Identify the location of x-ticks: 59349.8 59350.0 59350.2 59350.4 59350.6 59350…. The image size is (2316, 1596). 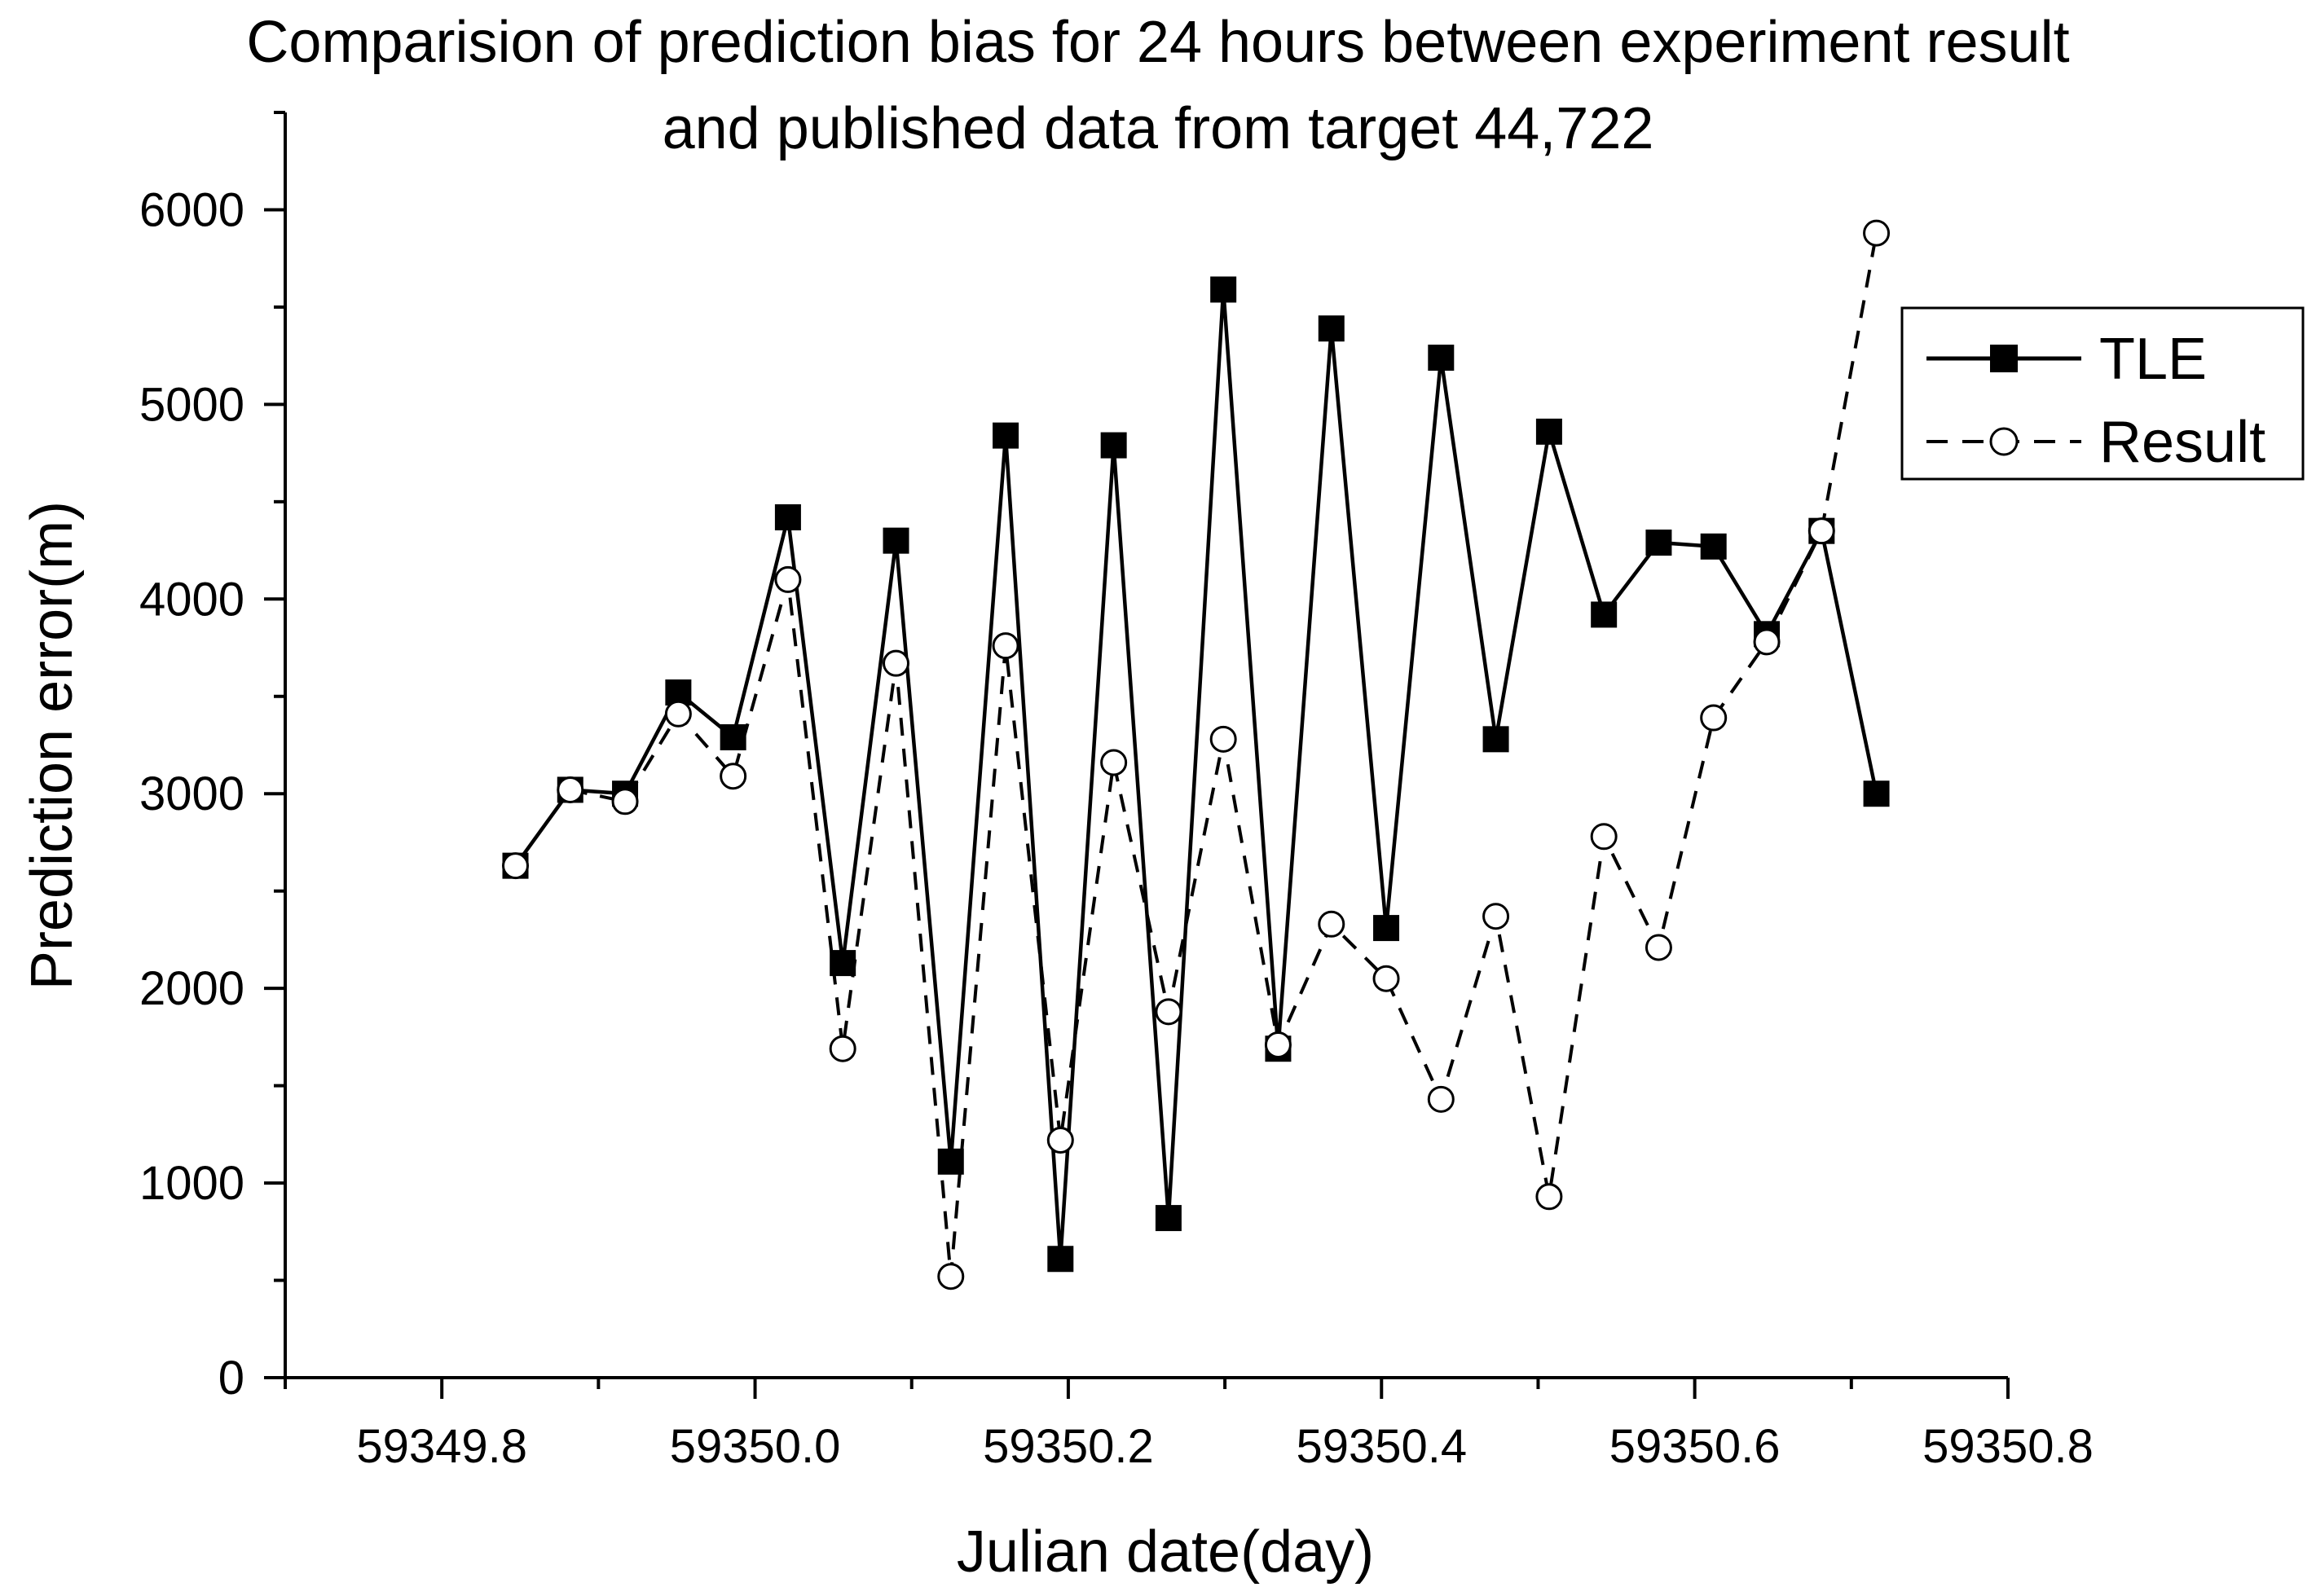
(1189, 1425).